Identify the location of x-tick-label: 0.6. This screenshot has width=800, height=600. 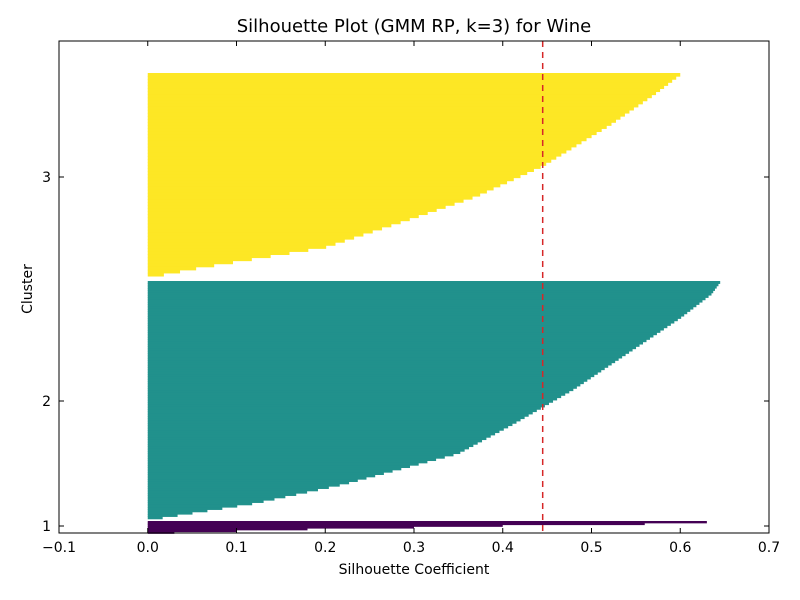
(680, 548).